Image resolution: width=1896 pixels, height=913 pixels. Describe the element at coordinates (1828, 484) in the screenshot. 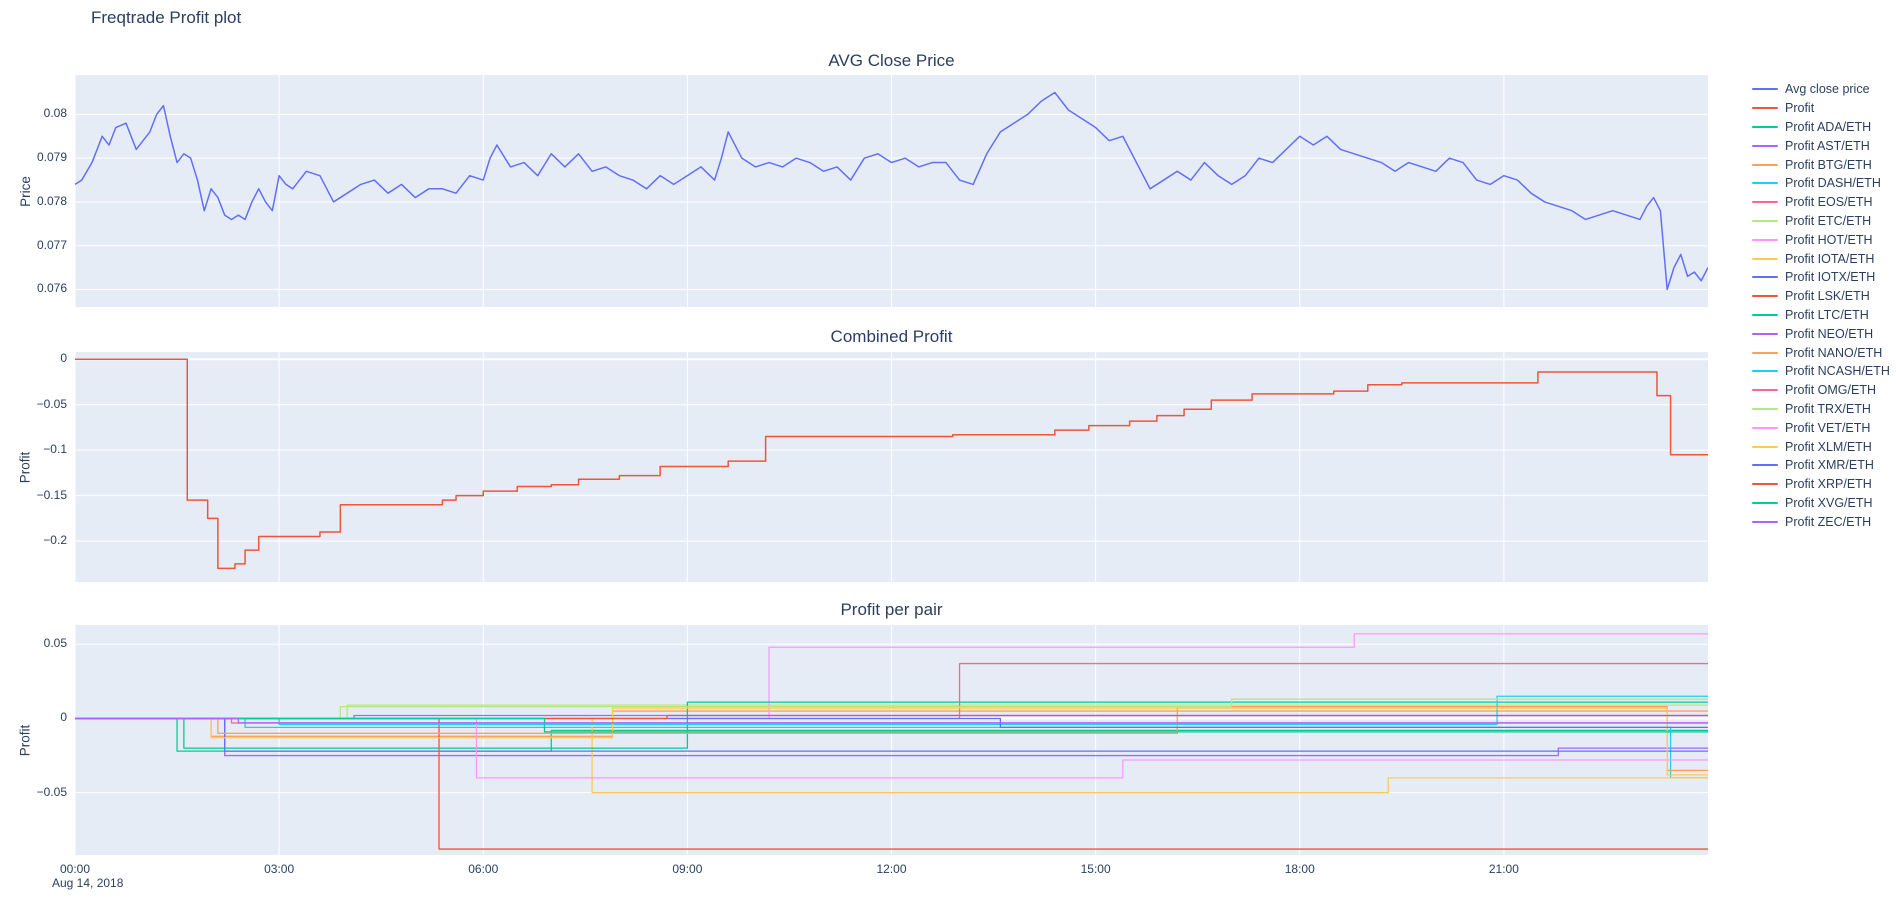

I see `legend-item-label: Profit XRP/ETH` at that location.